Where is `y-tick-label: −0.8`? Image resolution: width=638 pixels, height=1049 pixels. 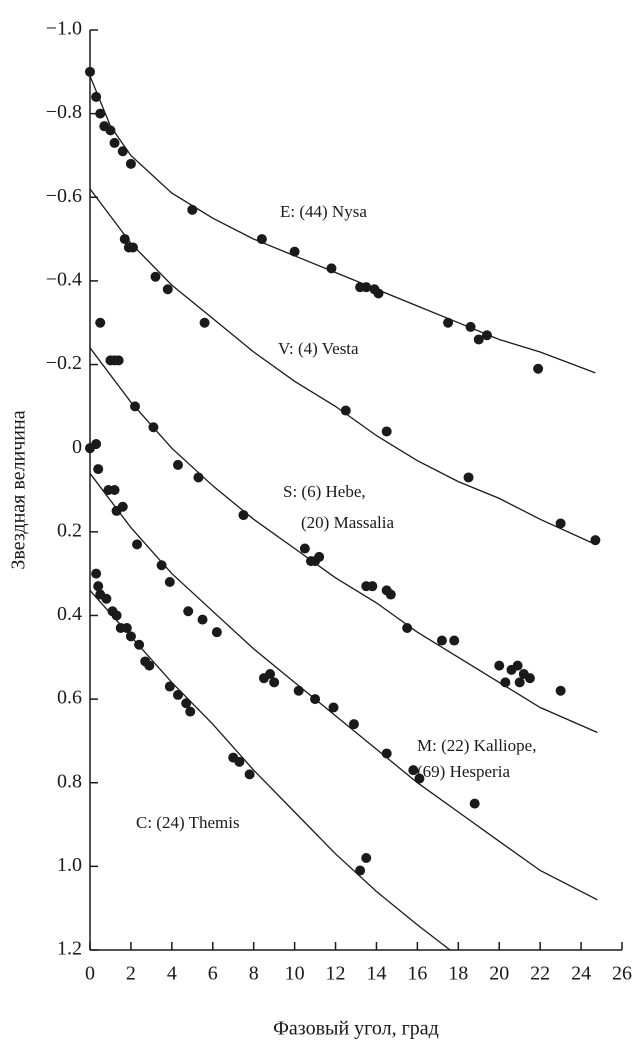
y-tick-label: −0.8 is located at coordinates (64, 112).